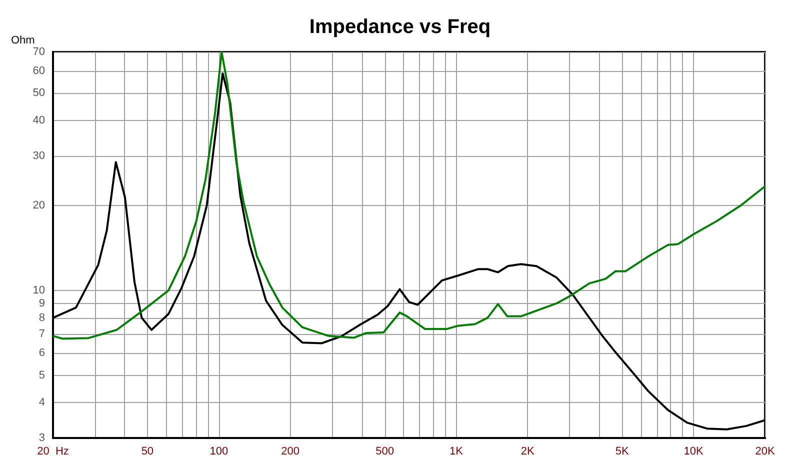  Describe the element at coordinates (41, 318) in the screenshot. I see `y-tick-label: 8` at that location.